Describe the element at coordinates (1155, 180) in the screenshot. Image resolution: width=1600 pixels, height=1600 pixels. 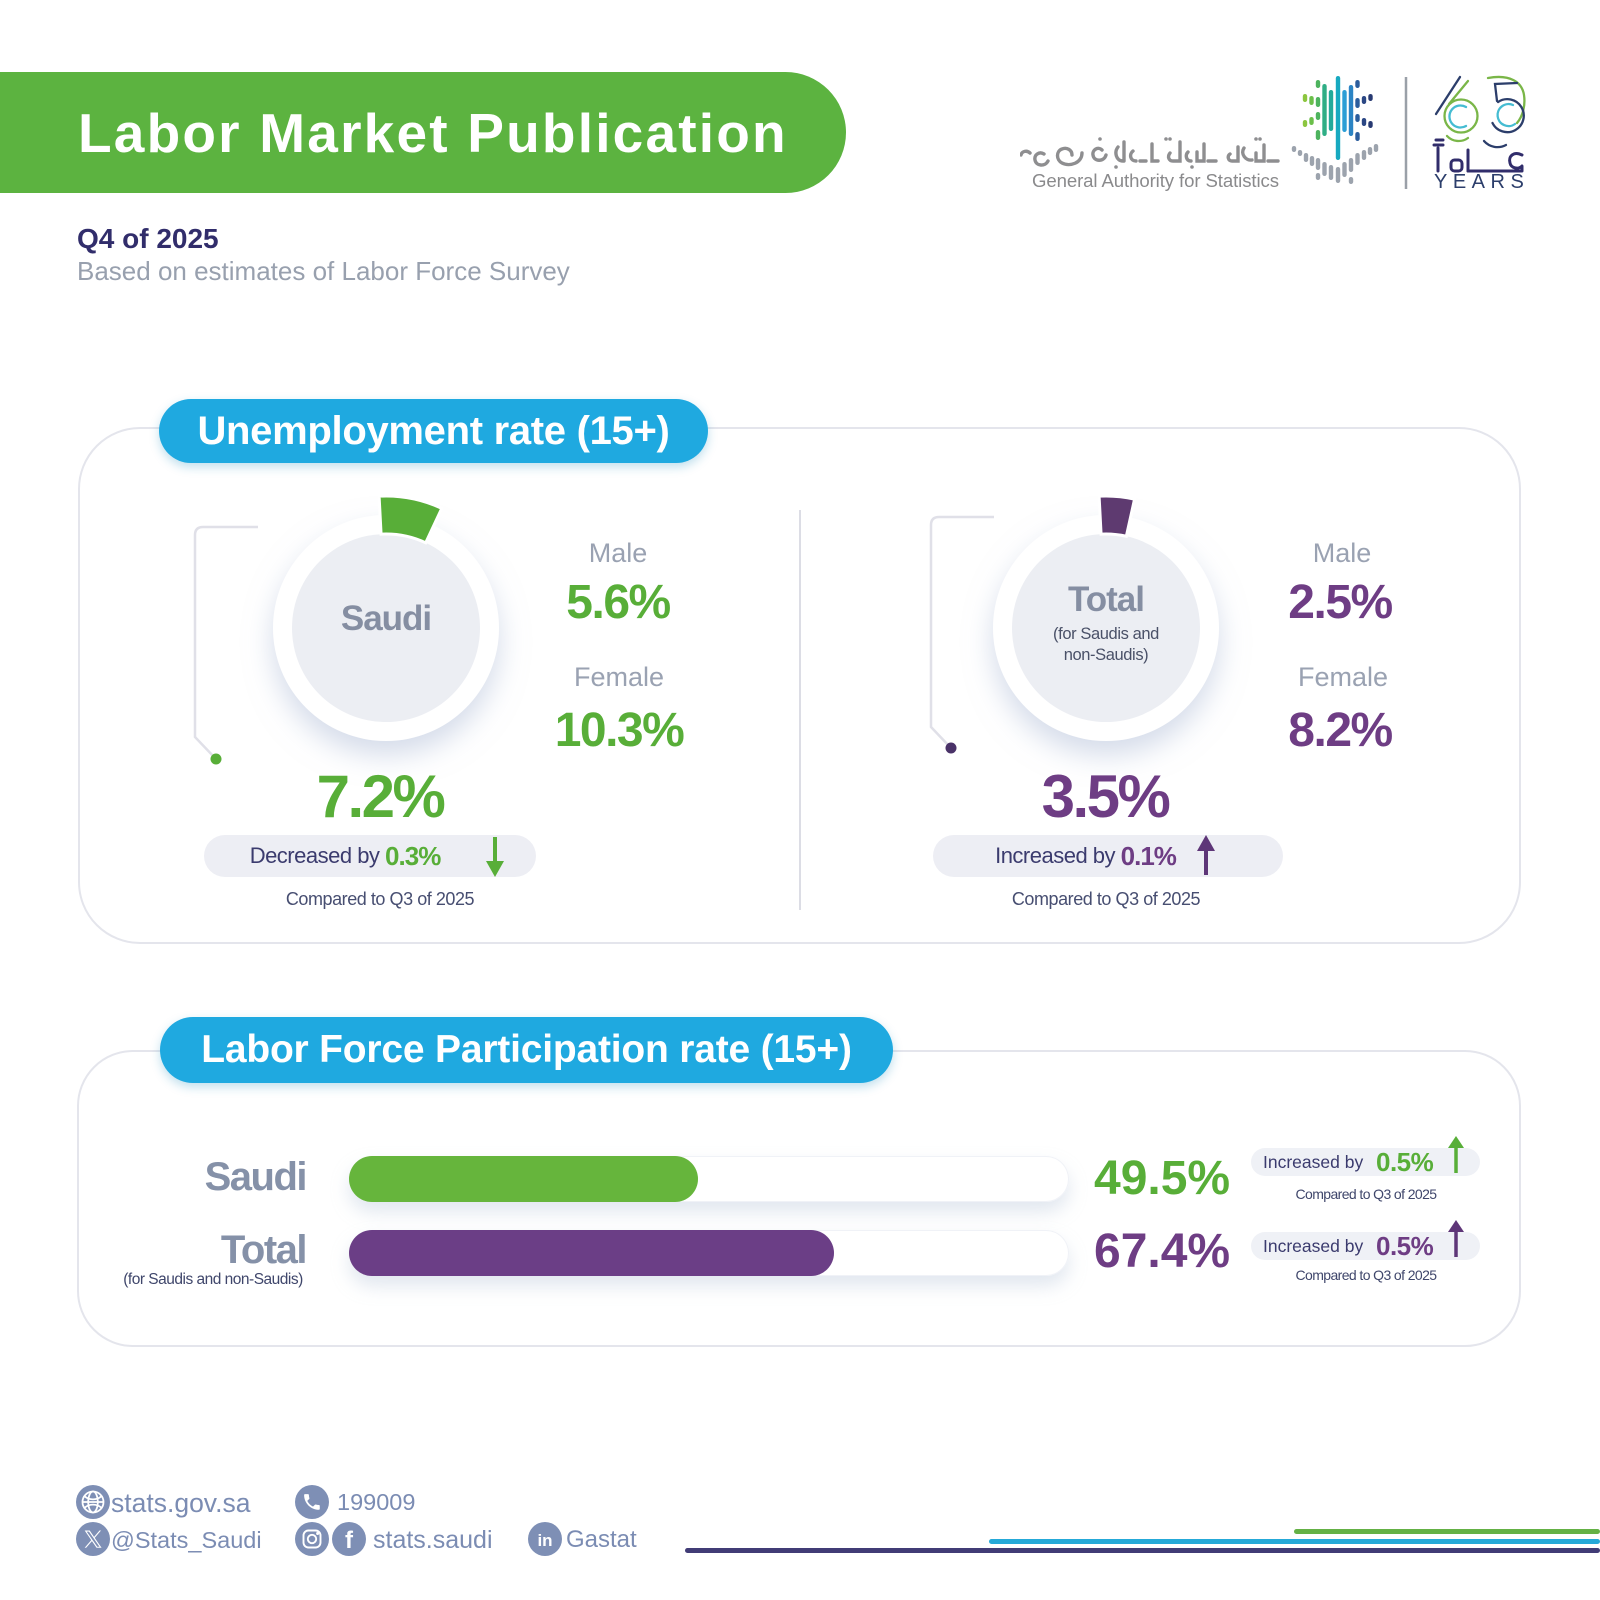
I see `svg-text:General Authority for Statisti: General Authority for Statistics` at that location.